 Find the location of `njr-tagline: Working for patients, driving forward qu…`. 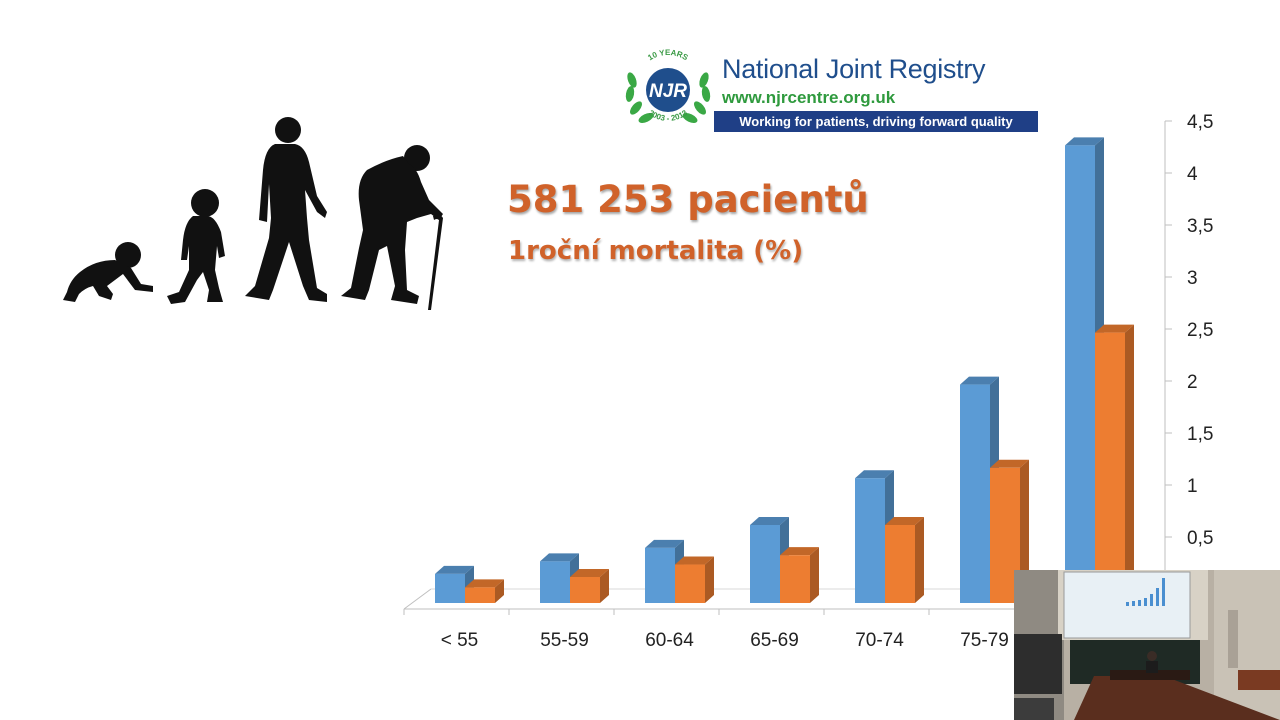

njr-tagline: Working for patients, driving forward qu… is located at coordinates (876, 121).